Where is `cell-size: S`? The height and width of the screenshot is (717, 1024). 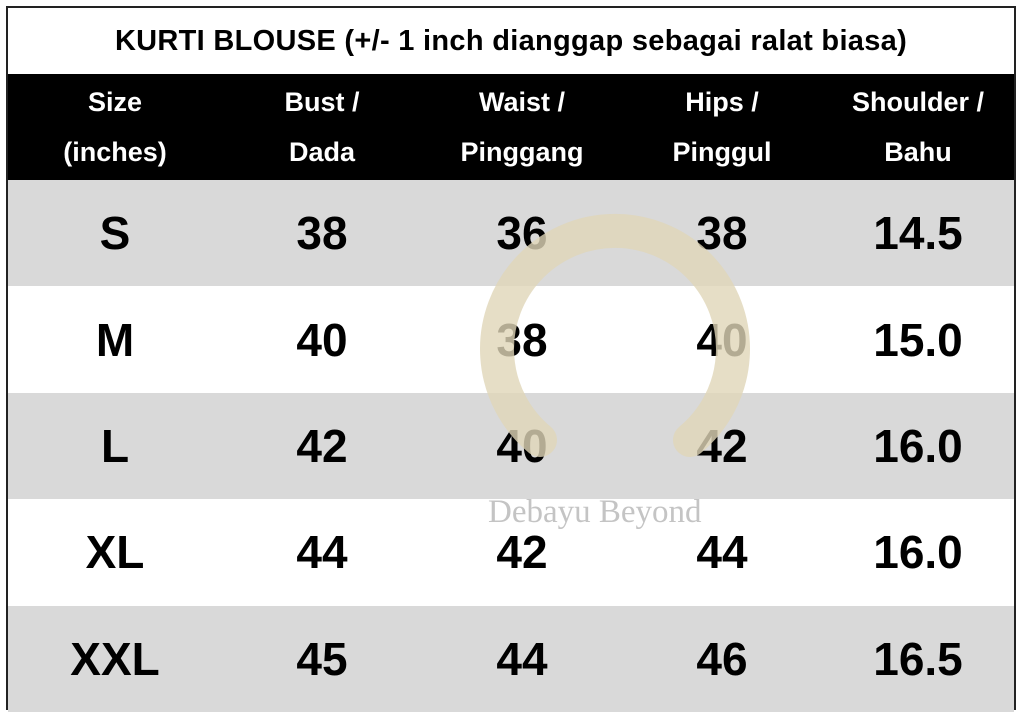
cell-size: S is located at coordinates (115, 233).